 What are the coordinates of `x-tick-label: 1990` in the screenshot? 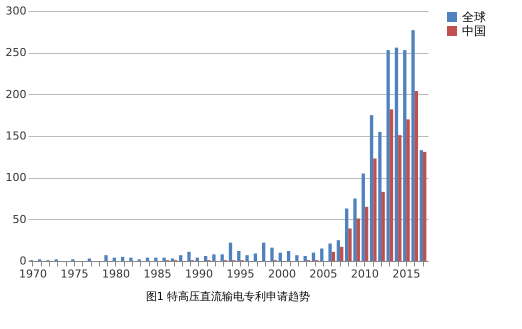 It's located at (198, 274).